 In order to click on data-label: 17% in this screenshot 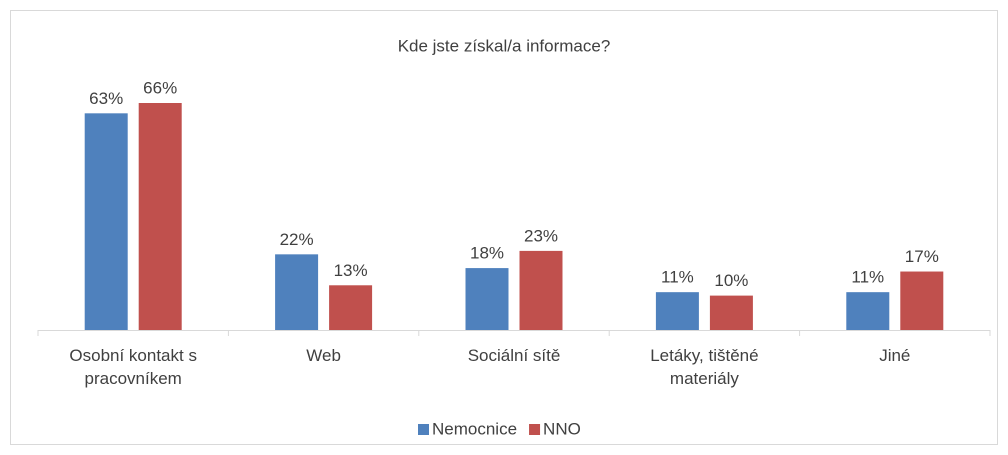, I will do `click(922, 256)`.